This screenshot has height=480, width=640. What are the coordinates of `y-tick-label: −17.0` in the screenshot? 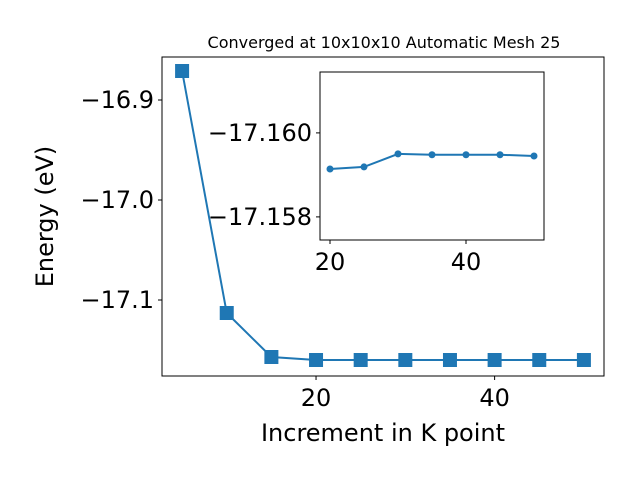 It's located at (117, 200).